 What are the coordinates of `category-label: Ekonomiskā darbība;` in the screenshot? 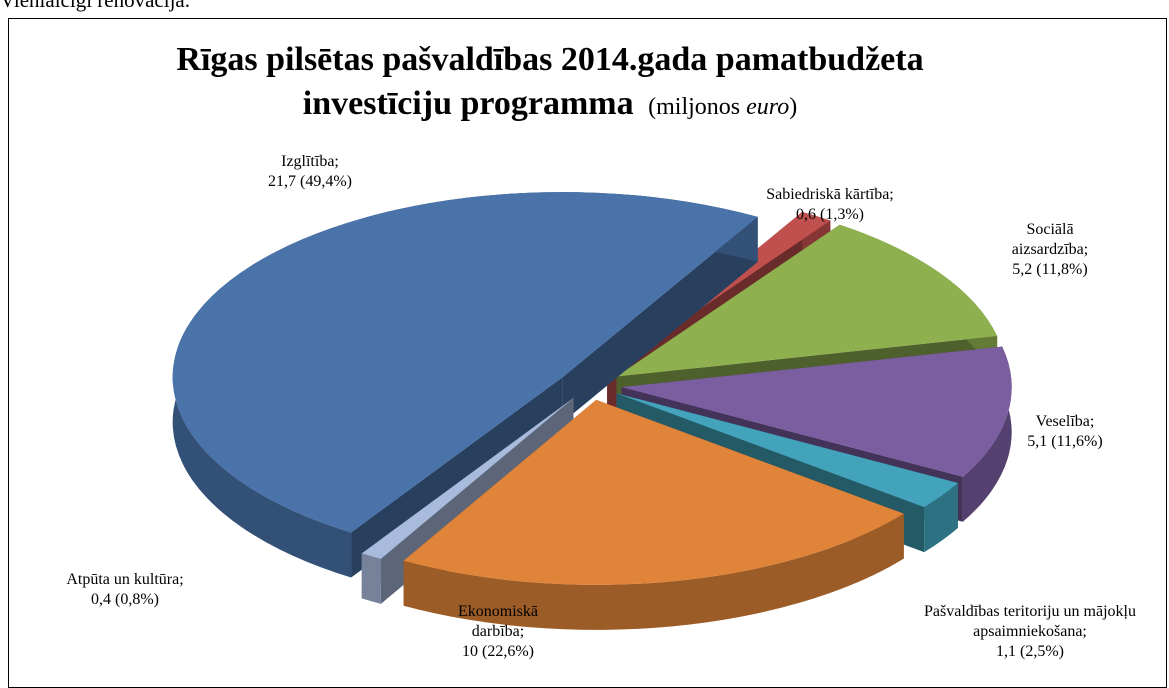 It's located at (498, 621).